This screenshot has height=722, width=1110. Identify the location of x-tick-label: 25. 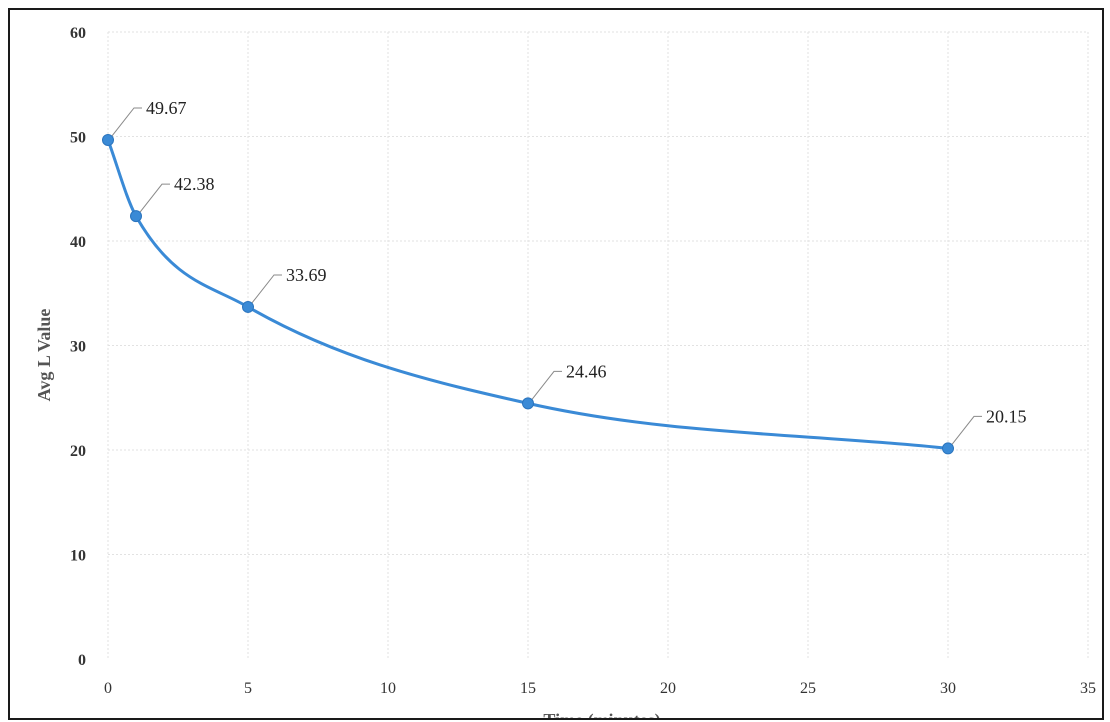
(808, 688).